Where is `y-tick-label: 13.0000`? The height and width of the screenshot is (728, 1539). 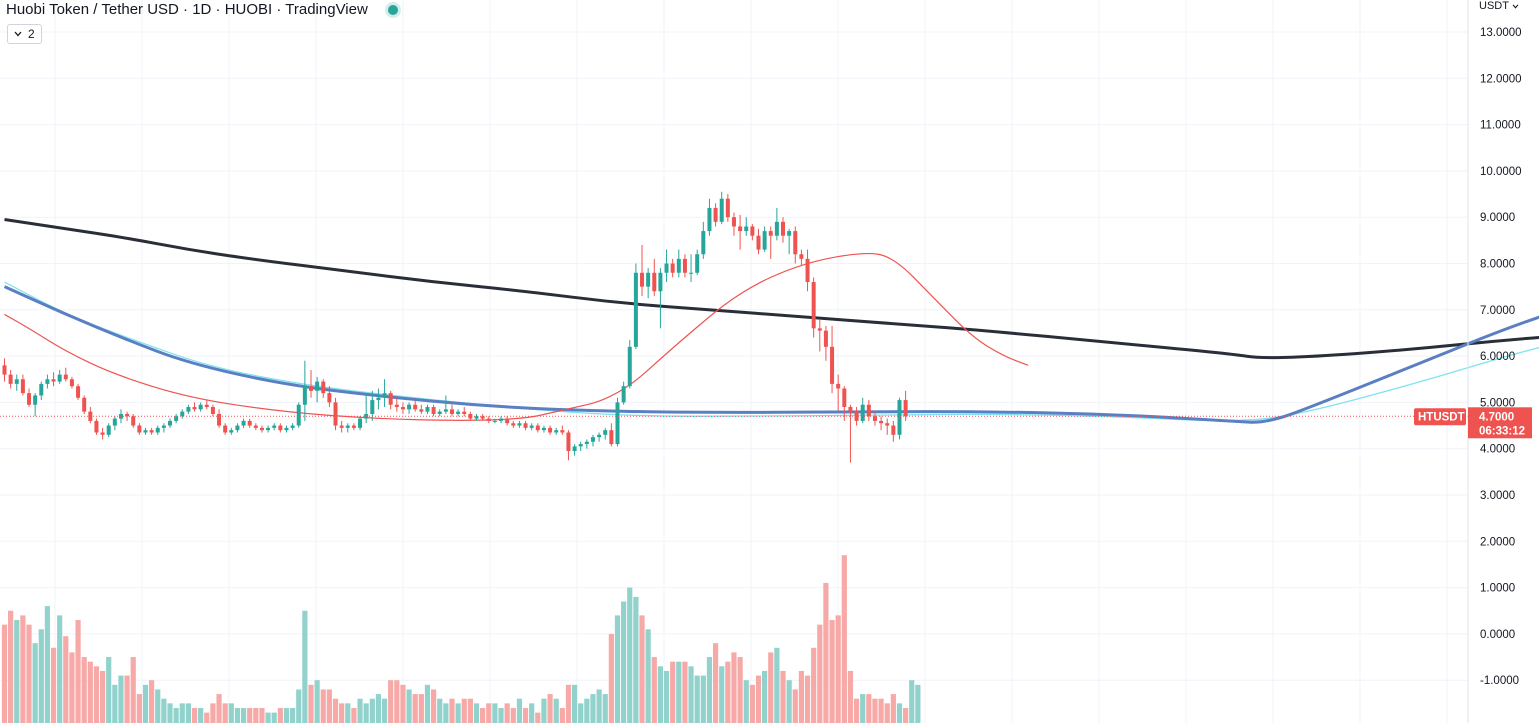 y-tick-label: 13.0000 is located at coordinates (1501, 33).